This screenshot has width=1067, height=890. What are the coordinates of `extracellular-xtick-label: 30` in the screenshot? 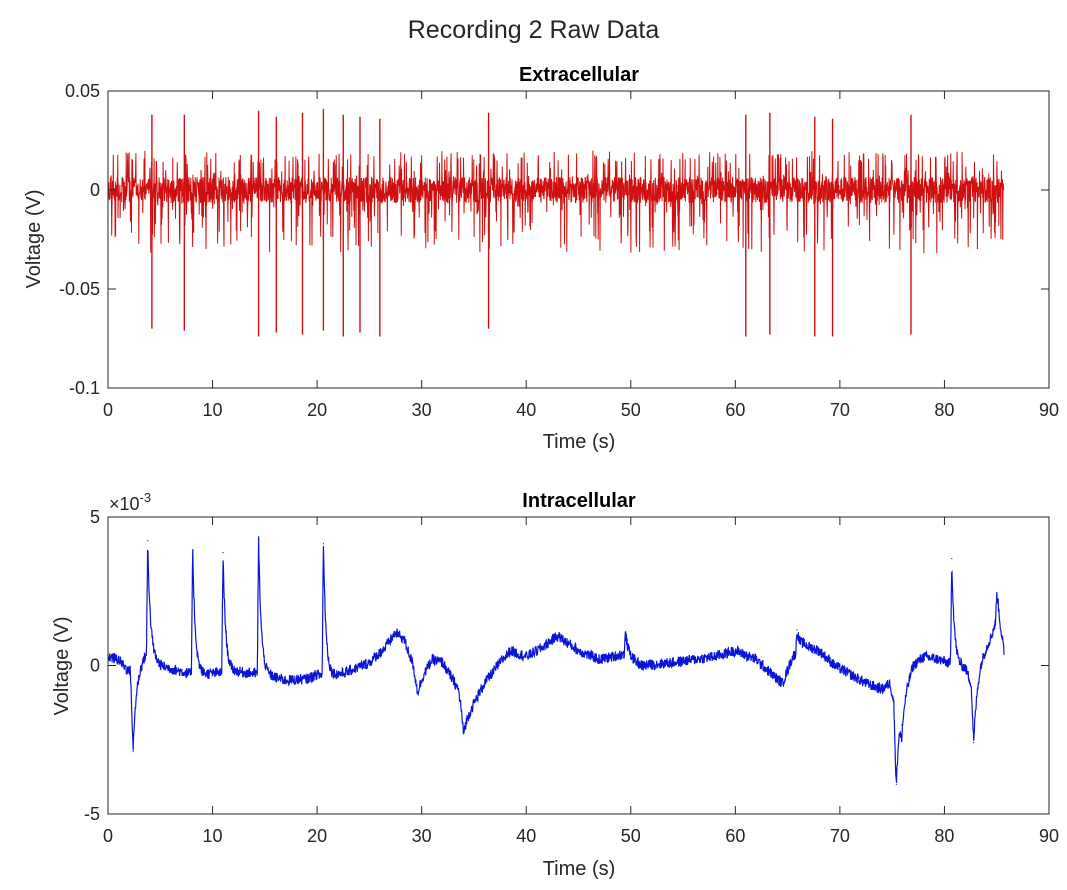 It's located at (422, 410).